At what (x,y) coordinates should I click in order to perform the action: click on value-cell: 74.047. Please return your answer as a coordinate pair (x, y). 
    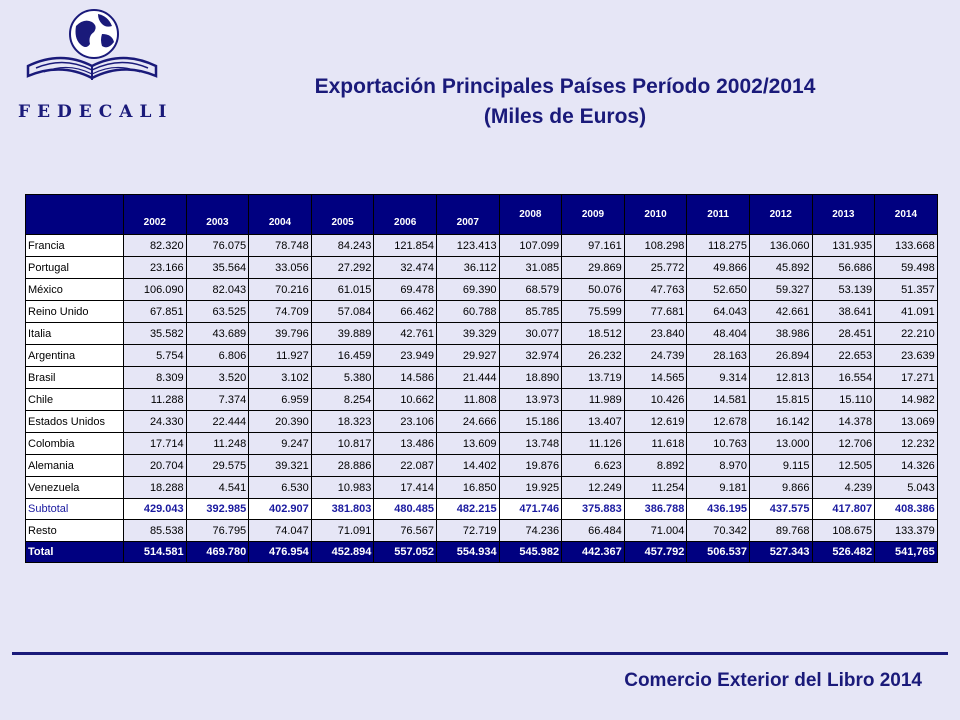
    Looking at the image, I should click on (280, 530).